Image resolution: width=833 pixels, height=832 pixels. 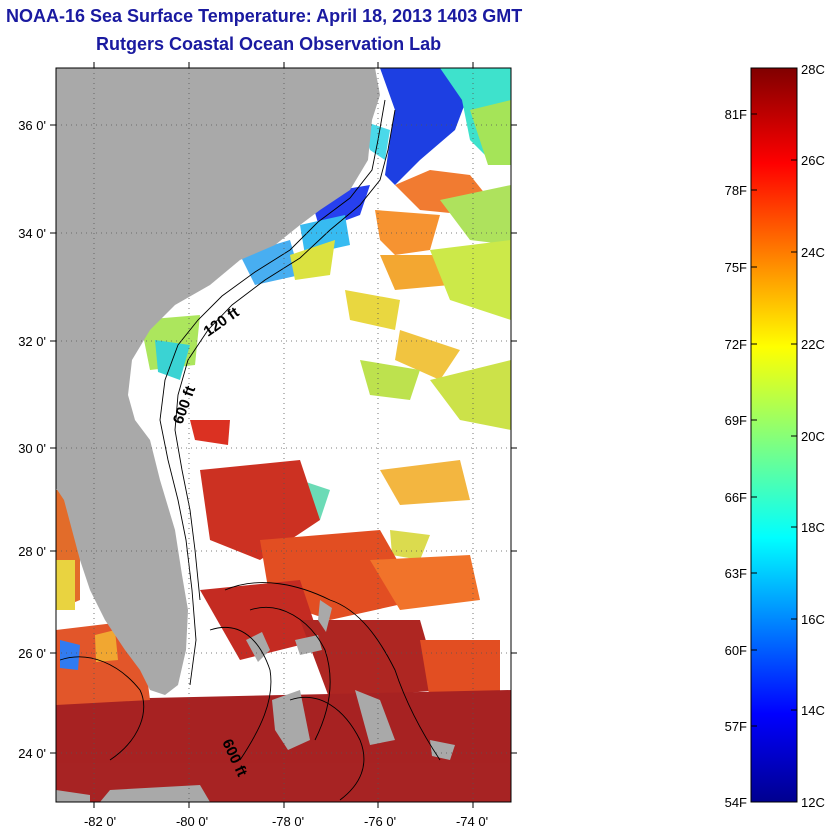 I want to click on colorbar-c-label: 24C, so click(x=813, y=252).